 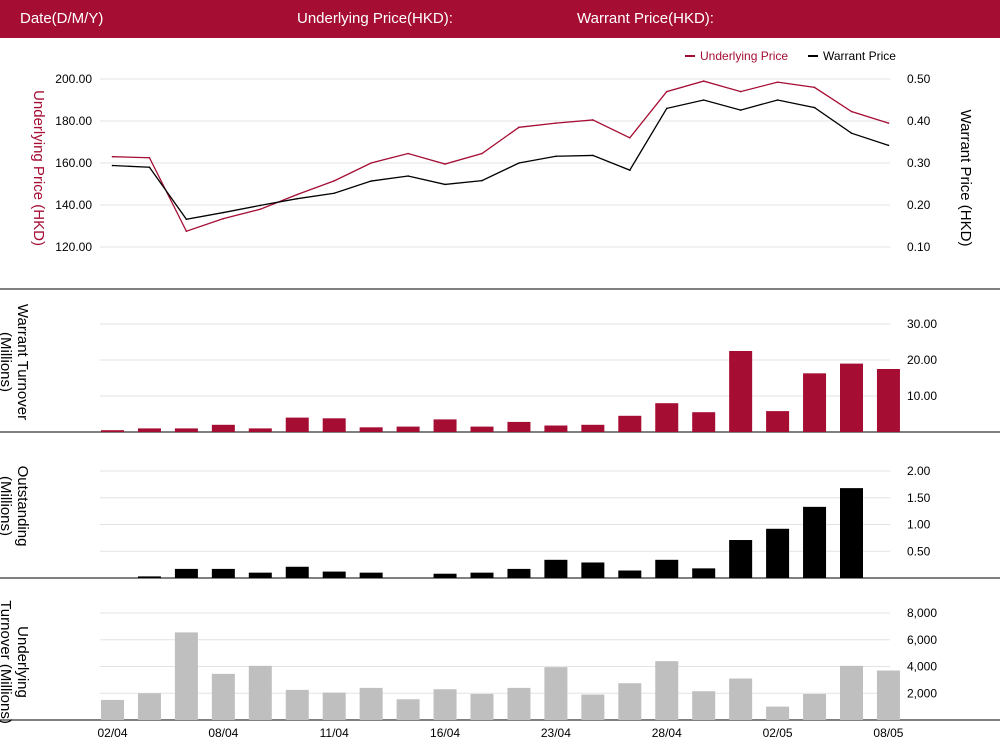 I want to click on right-tick-label: 20.00, so click(x=922, y=360).